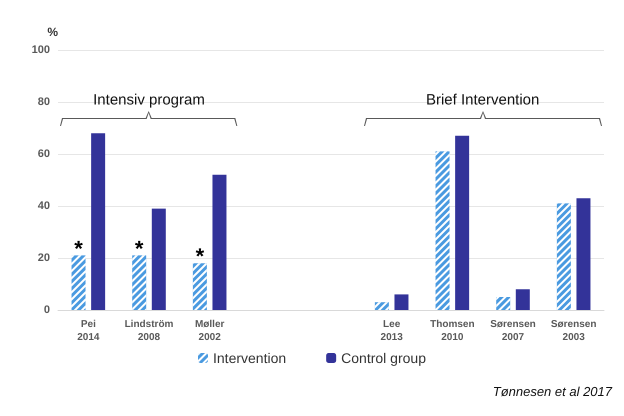 Image resolution: width=624 pixels, height=416 pixels. Describe the element at coordinates (41, 50) in the screenshot. I see `y-tick-label: 100` at that location.